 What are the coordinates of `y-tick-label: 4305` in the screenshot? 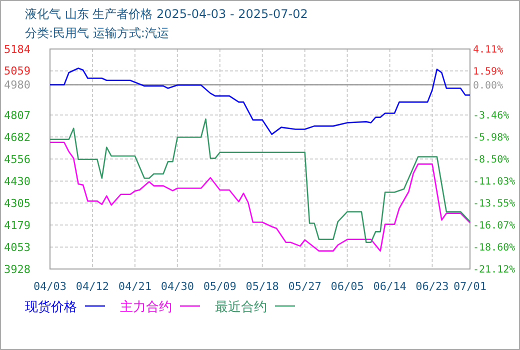 It's located at (17, 203).